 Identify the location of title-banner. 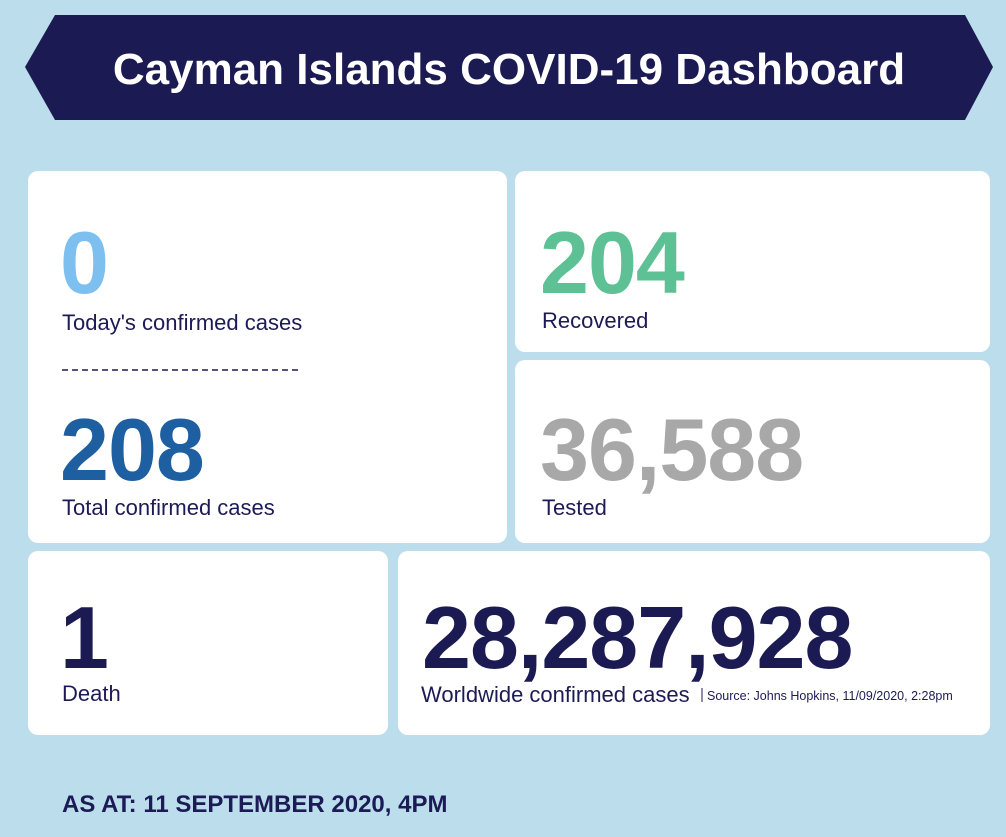
(509, 67).